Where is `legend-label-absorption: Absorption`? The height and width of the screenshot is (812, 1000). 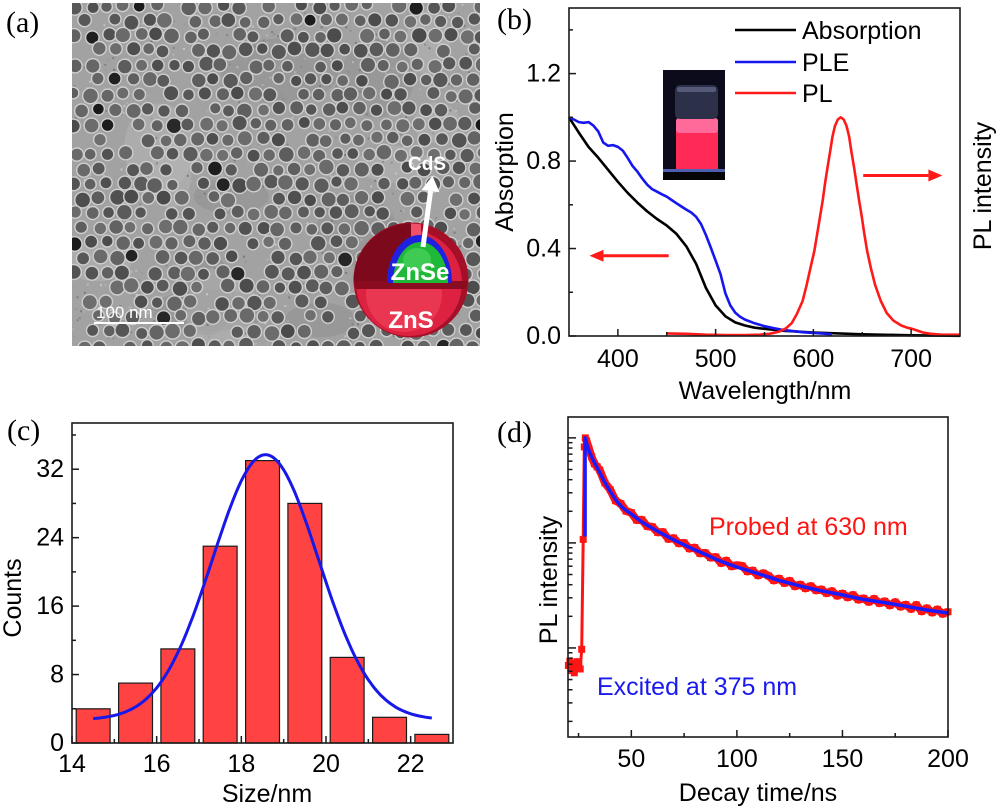
legend-label-absorption: Absorption is located at coordinates (862, 31).